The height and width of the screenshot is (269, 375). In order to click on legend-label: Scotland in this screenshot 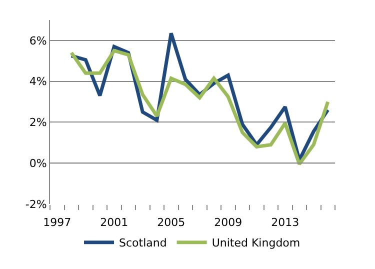, I will do `click(143, 243)`.